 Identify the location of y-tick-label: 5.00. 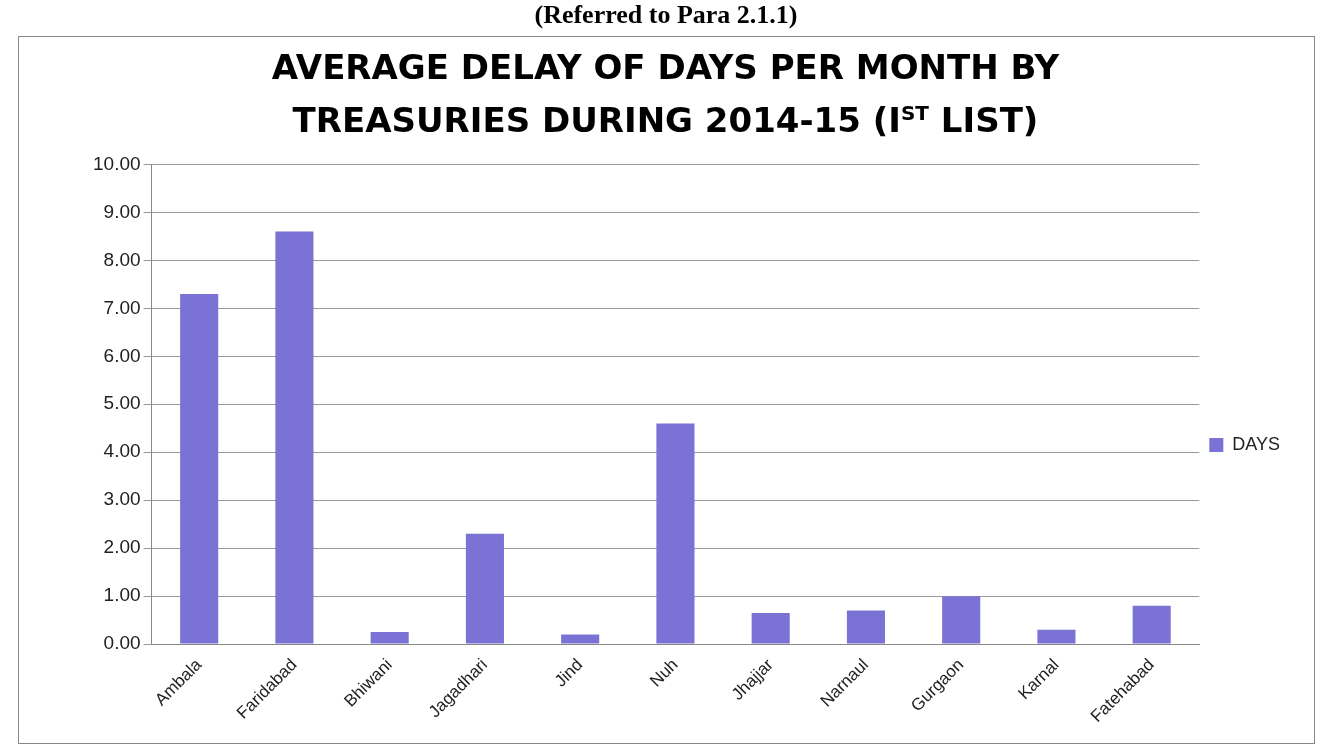
(122, 403).